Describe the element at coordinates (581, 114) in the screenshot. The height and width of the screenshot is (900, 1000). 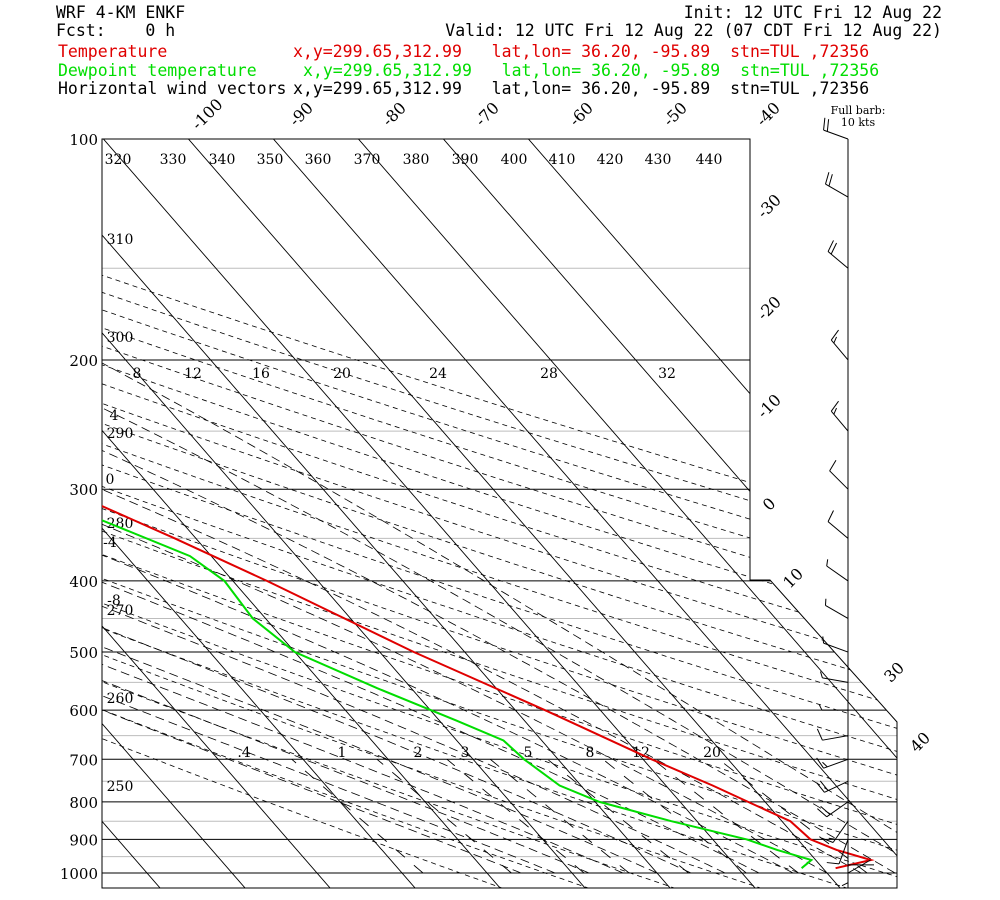
I see `isotherm-label: -60` at that location.